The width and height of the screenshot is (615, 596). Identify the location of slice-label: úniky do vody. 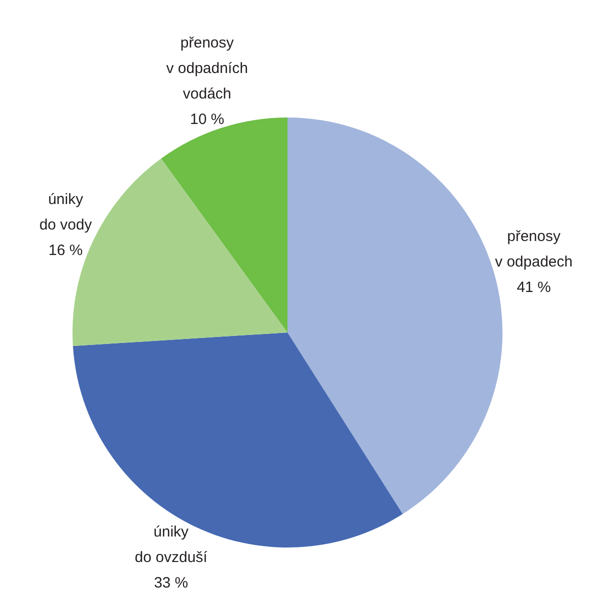
(65, 212).